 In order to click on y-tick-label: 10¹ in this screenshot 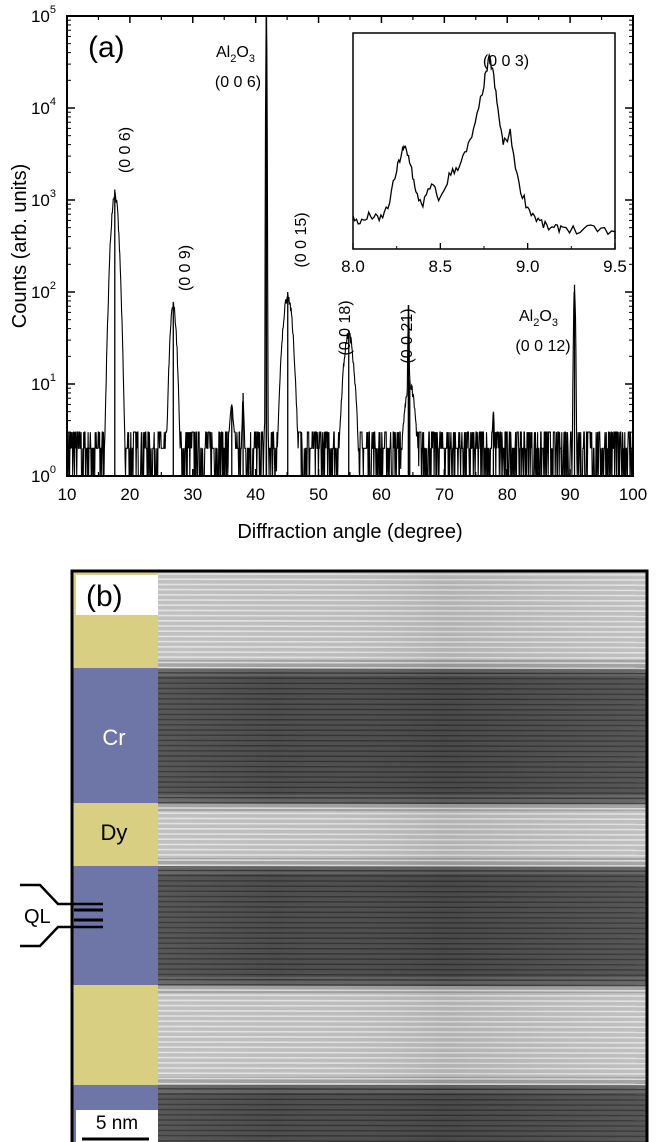, I will do `click(43, 383)`.